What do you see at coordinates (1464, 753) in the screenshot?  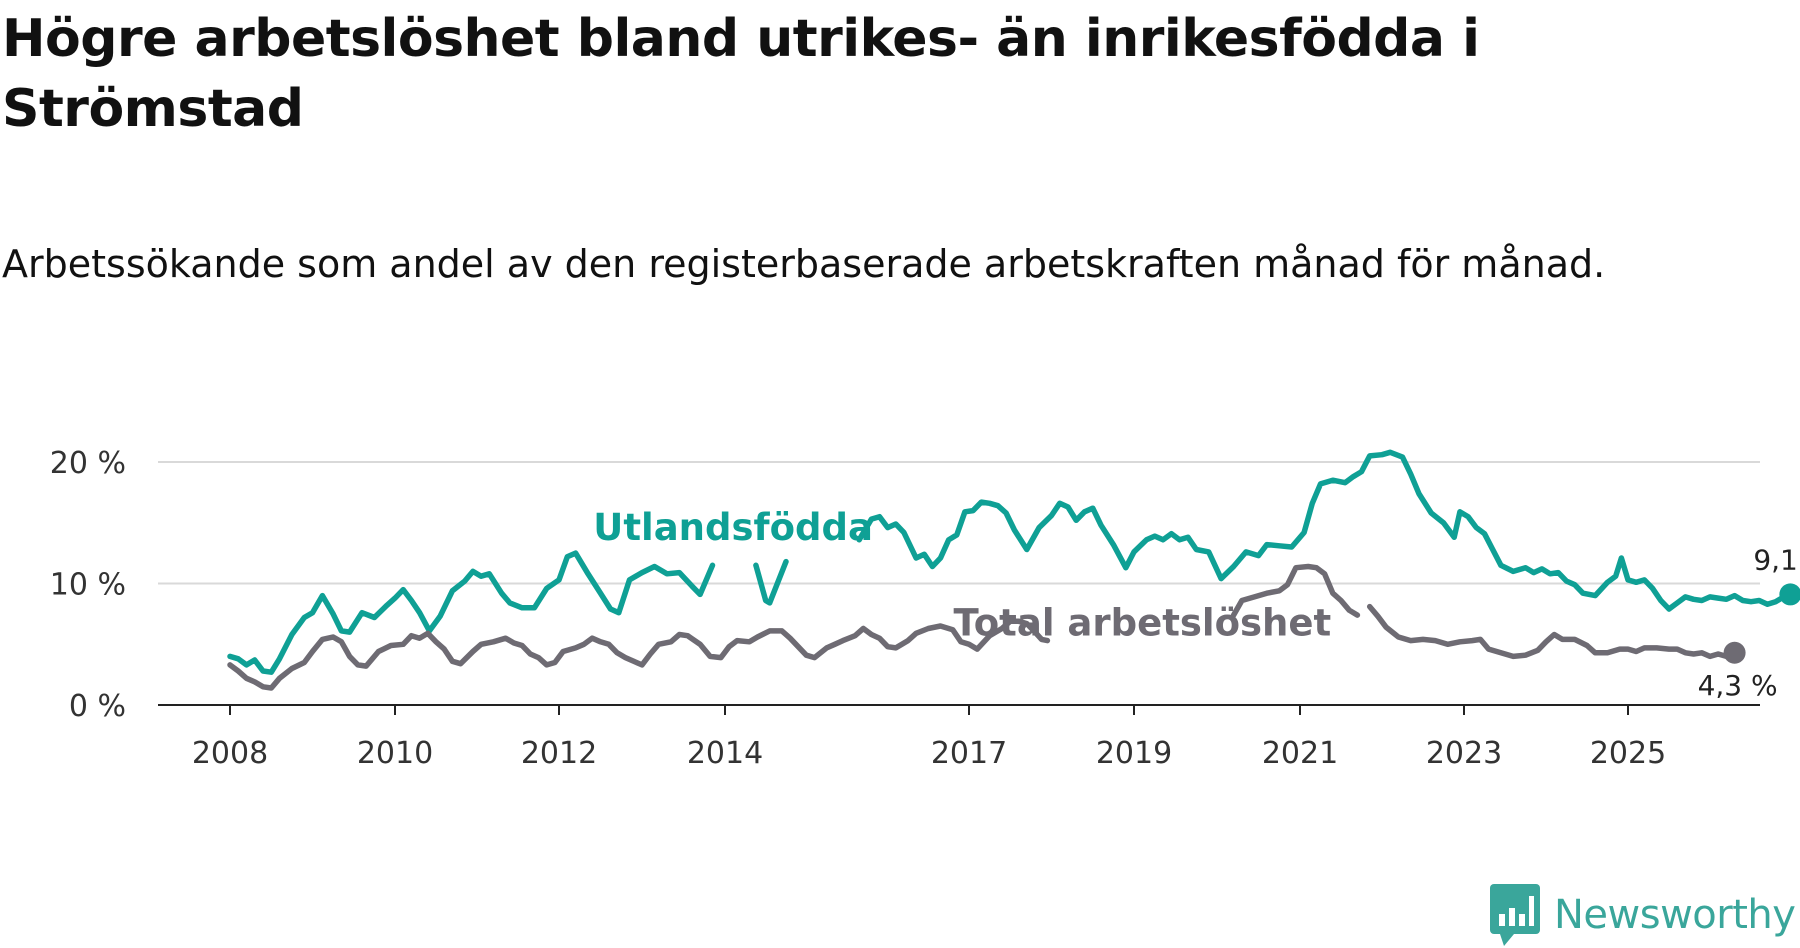 I see `x-tick-label: 2023` at bounding box center [1464, 753].